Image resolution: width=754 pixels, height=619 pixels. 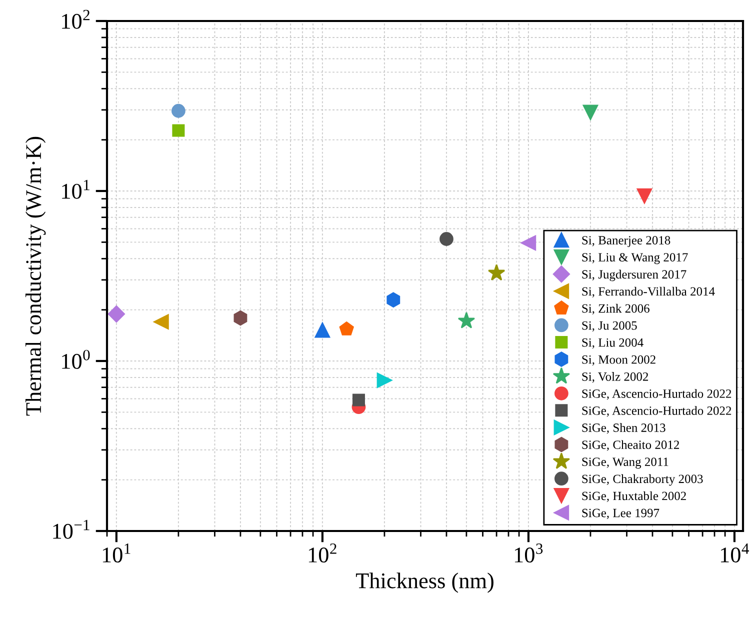 What do you see at coordinates (609, 326) in the screenshot?
I see `legend-label: Si, Ju 2005` at bounding box center [609, 326].